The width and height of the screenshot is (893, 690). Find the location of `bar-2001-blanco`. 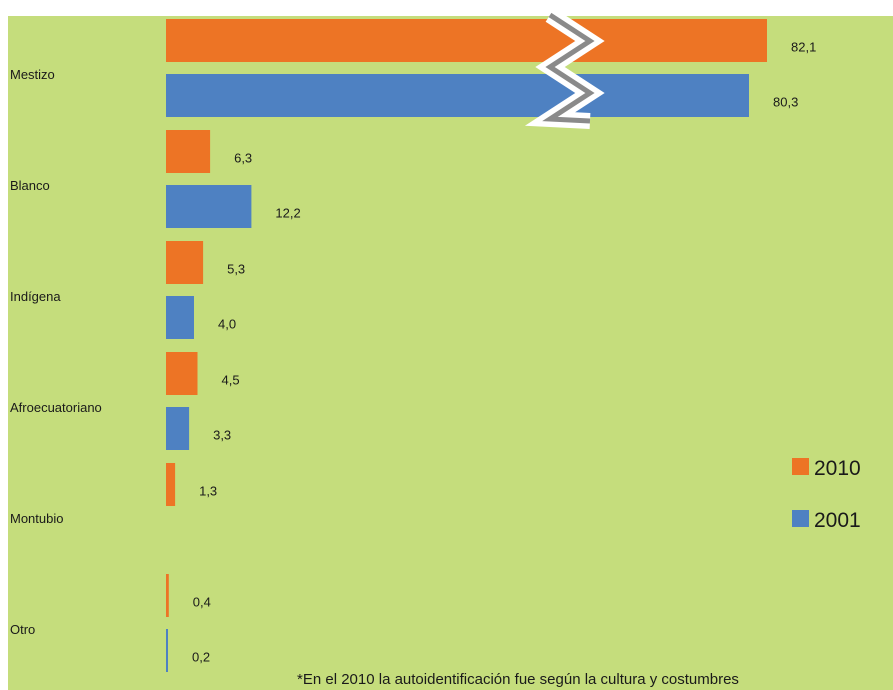

bar-2001-blanco is located at coordinates (209, 206).